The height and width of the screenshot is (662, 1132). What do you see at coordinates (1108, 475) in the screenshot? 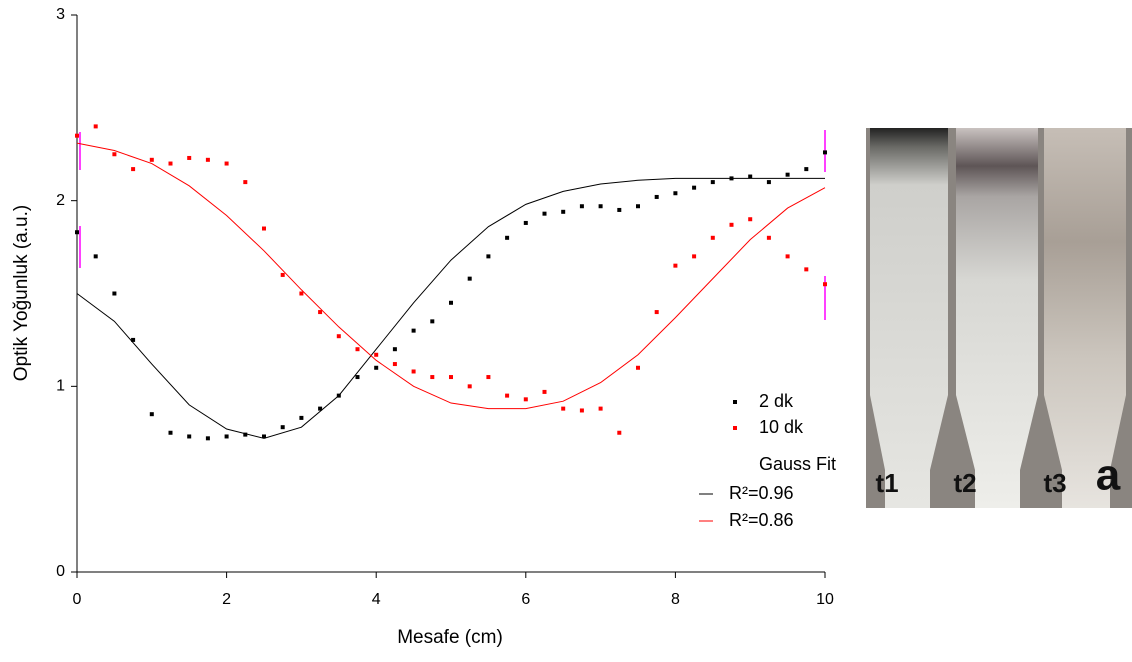
I see `photo-label: a` at bounding box center [1108, 475].